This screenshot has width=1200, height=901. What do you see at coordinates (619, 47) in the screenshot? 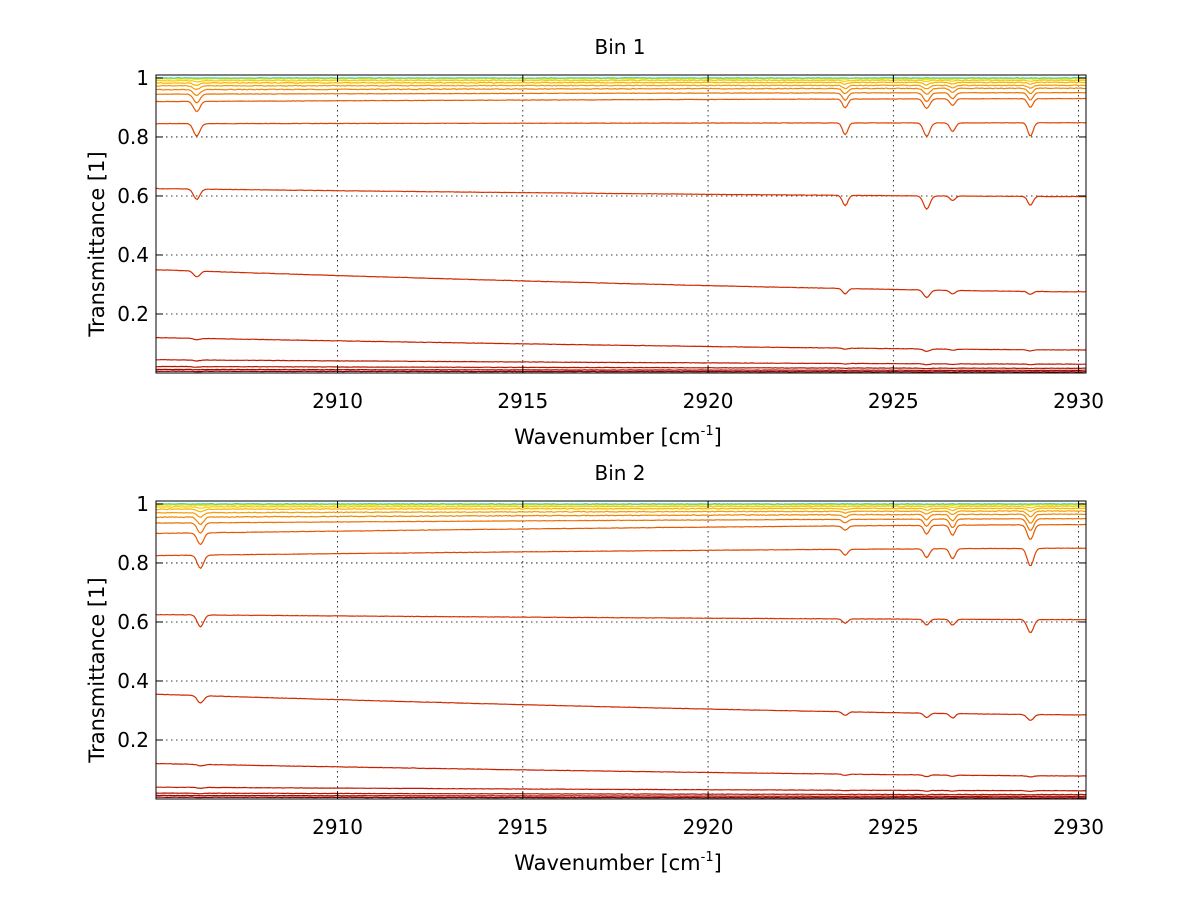
I see `chart-title: Bin 1` at bounding box center [619, 47].